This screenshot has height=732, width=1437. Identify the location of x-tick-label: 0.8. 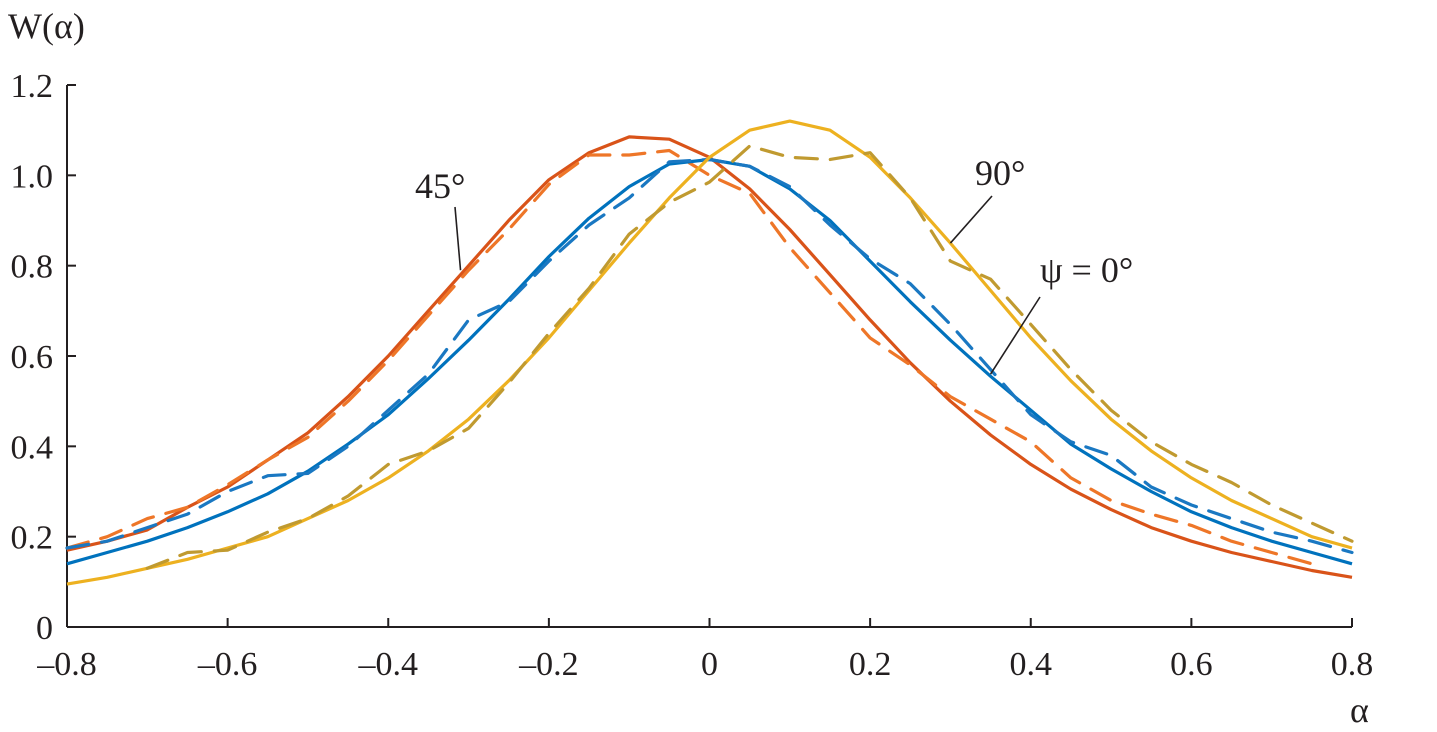
(1352, 664).